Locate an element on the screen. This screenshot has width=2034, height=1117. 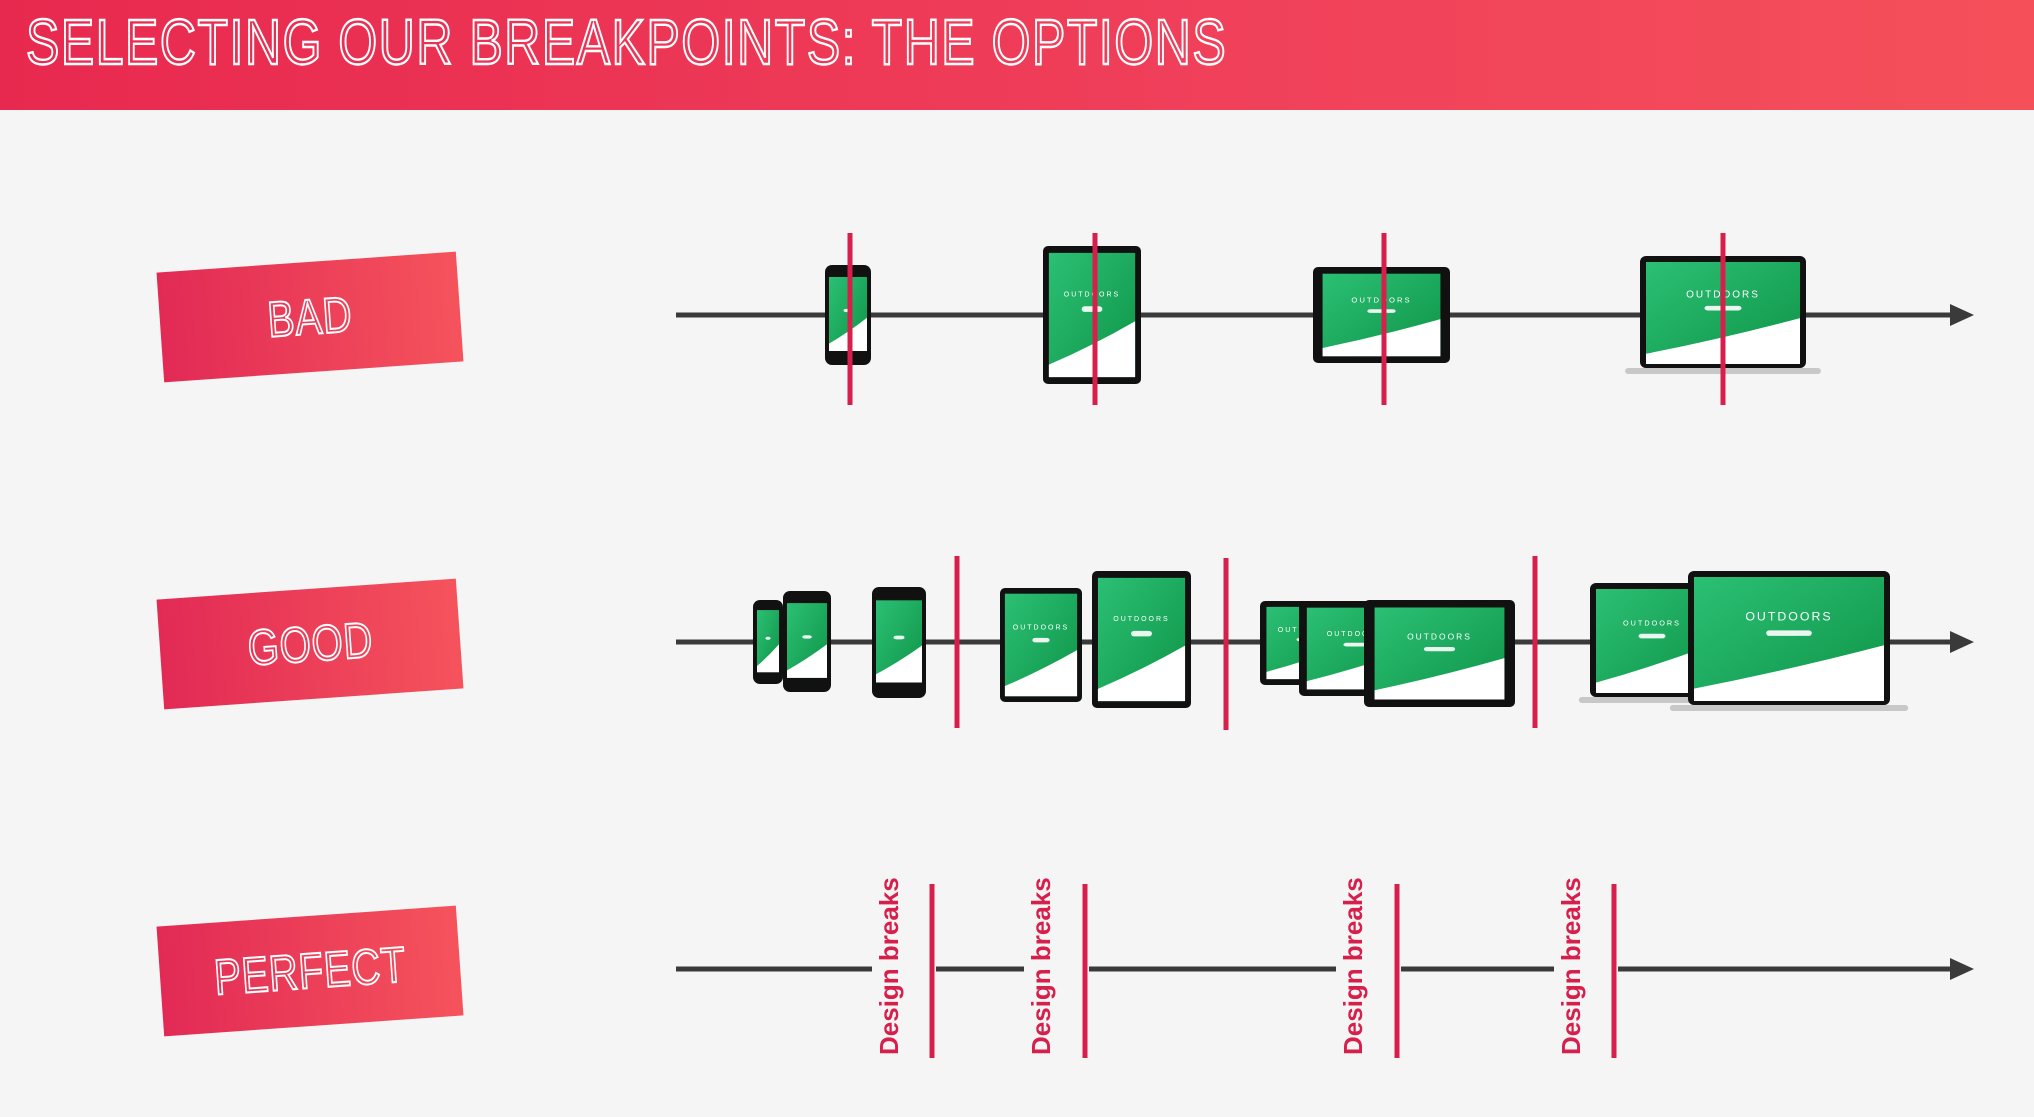
page-title: SELECTING OUR BREAKPOINTS: THE OPTIONS is located at coordinates (626, 42).